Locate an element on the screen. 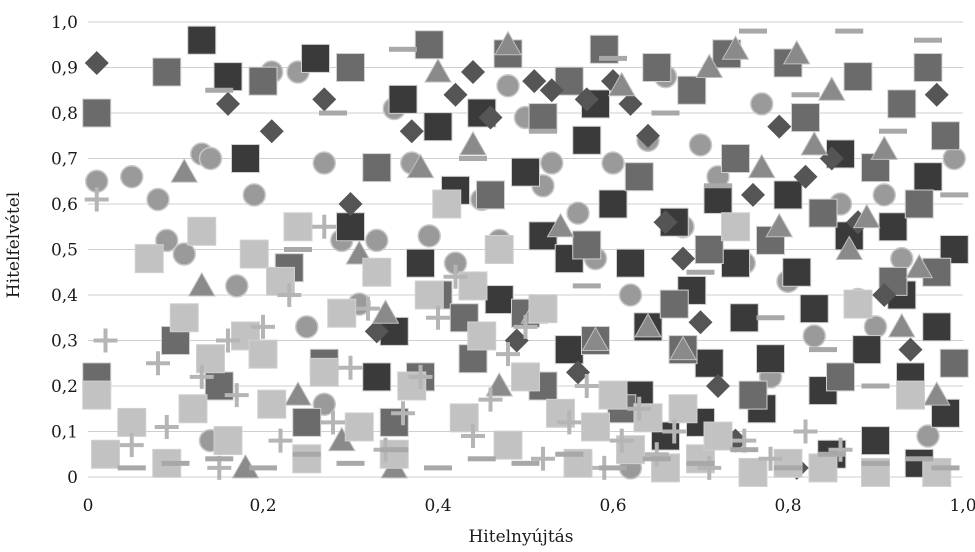  x-tick-label: 0,2 is located at coordinates (262, 506).